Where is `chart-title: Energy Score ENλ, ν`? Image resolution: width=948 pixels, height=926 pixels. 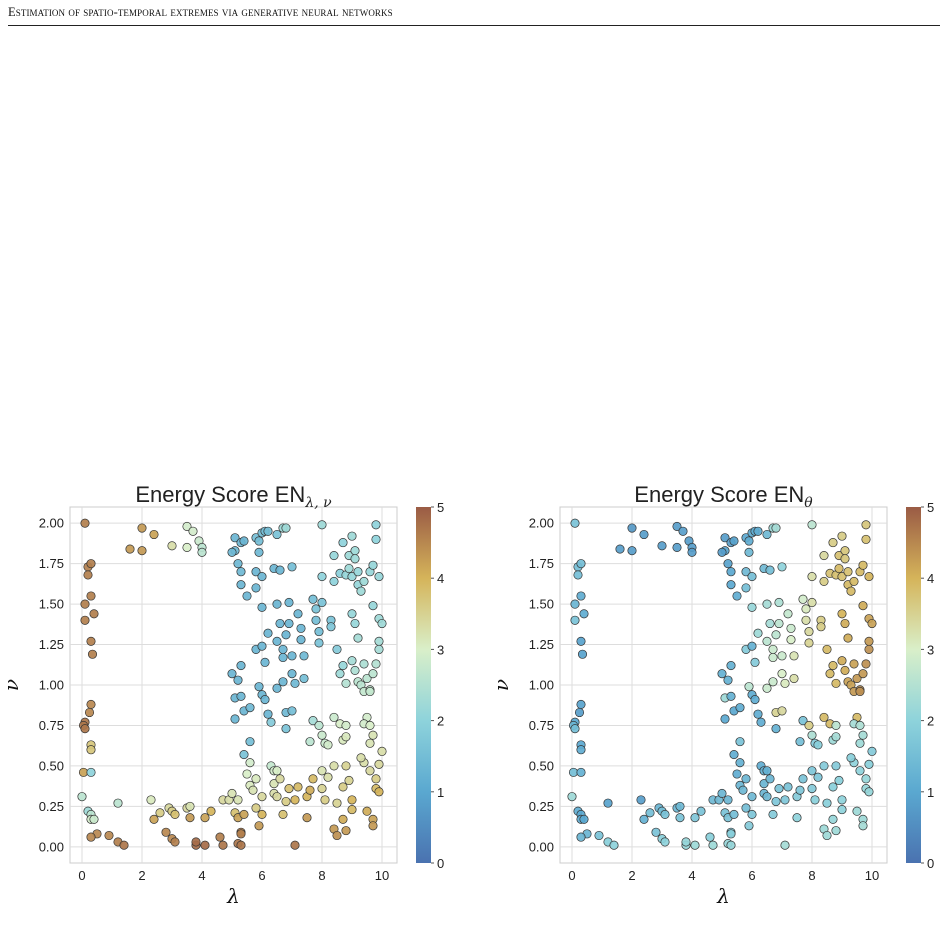
chart-title: Energy Score ENλ, ν is located at coordinates (233, 496).